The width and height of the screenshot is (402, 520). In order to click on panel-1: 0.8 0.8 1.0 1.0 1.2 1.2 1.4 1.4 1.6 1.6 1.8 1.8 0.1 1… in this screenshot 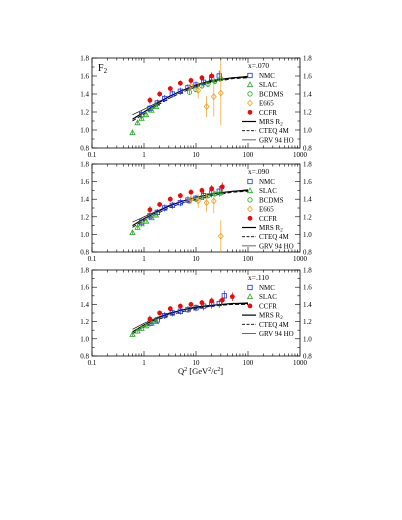, I will do `click(196, 107)`.